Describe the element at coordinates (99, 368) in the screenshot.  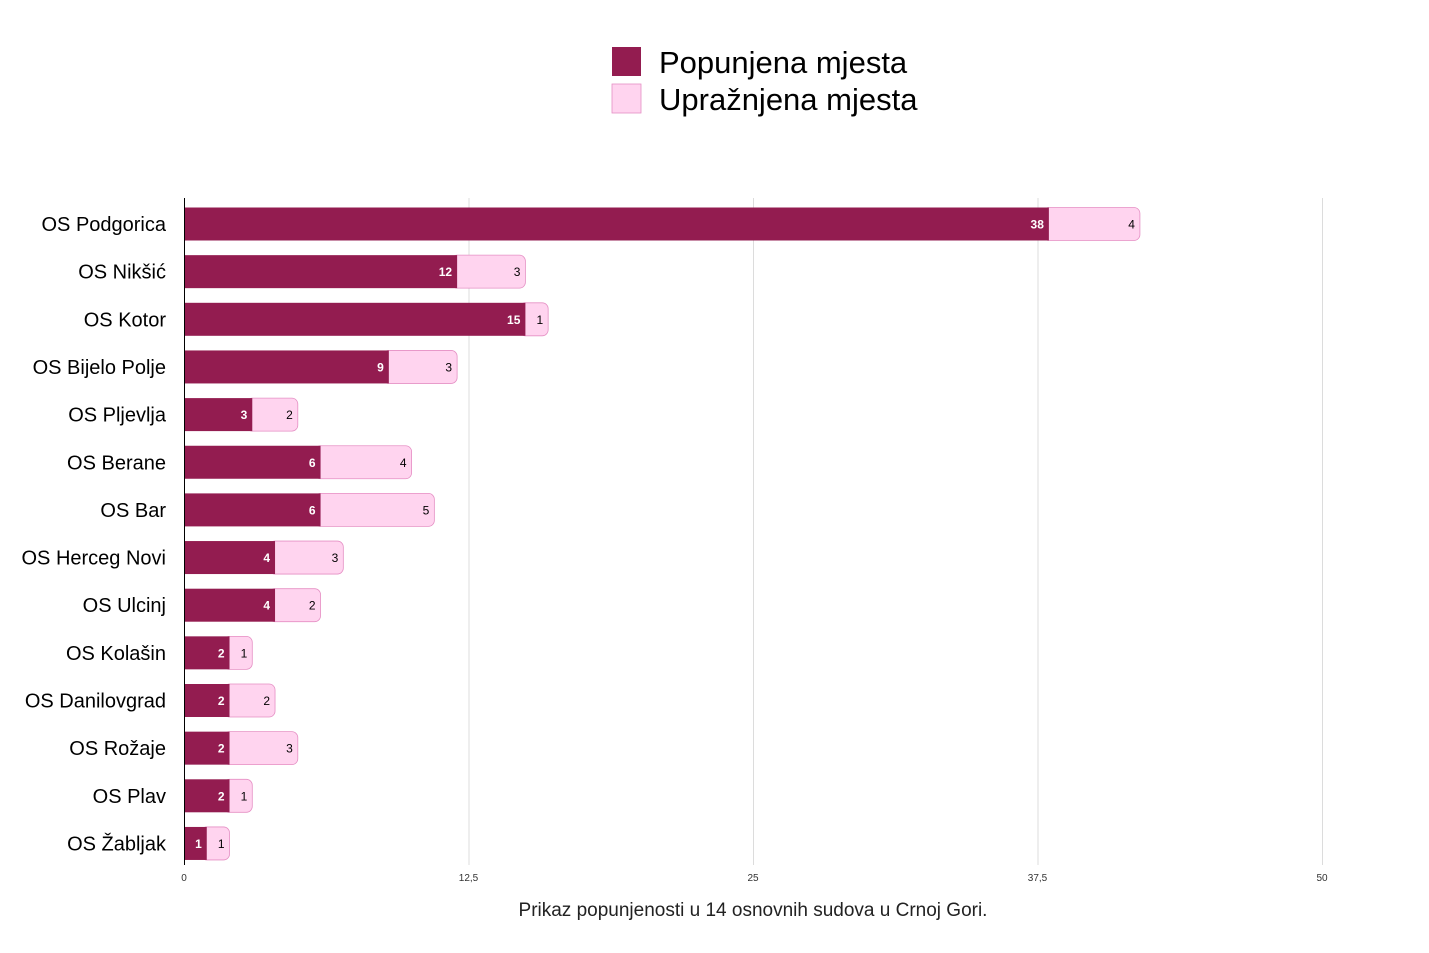
I see `y-category-label: OS Bijelo Polje` at that location.